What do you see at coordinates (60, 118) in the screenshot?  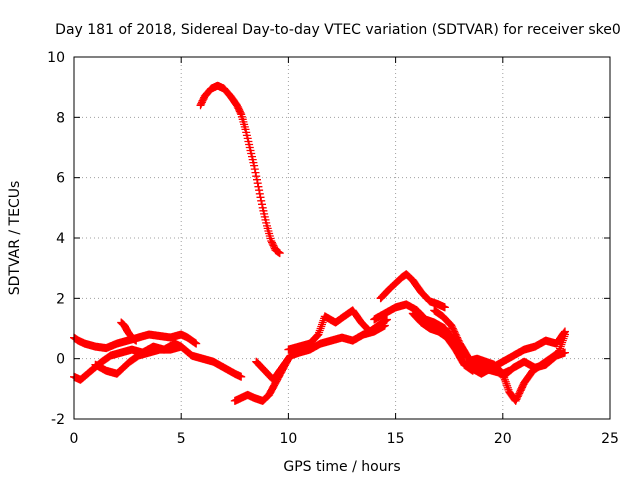 I see `y-tick-label: 8` at bounding box center [60, 118].